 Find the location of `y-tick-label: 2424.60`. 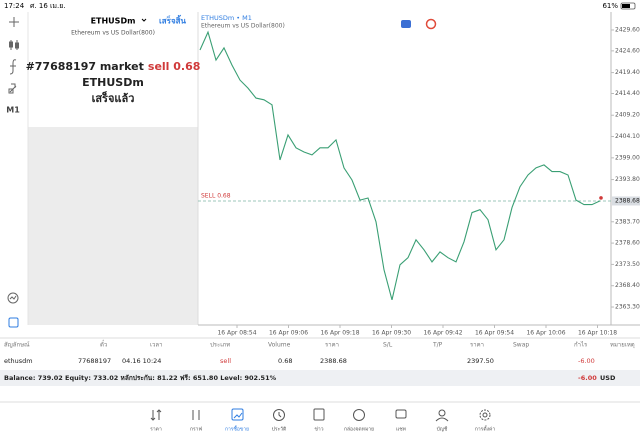

y-tick-label: 2424.60 is located at coordinates (627, 50).